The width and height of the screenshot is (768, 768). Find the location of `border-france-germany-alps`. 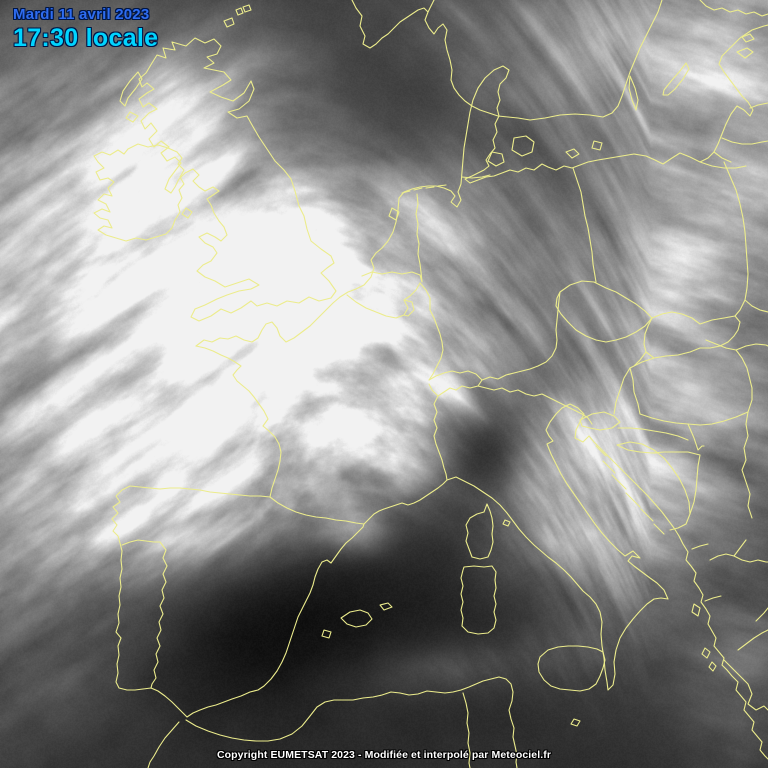

border-france-germany-alps is located at coordinates (510, 395).